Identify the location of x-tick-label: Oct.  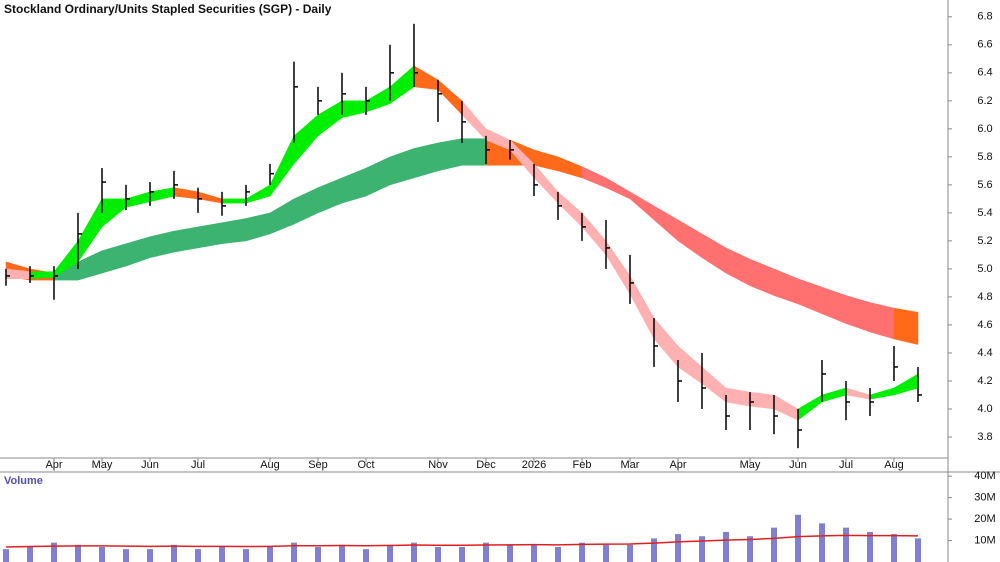
(365, 465).